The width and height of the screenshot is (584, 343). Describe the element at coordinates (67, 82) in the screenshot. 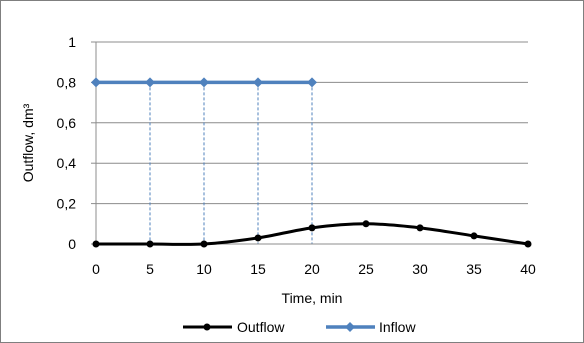

I see `y-tick-label: 0,8` at that location.